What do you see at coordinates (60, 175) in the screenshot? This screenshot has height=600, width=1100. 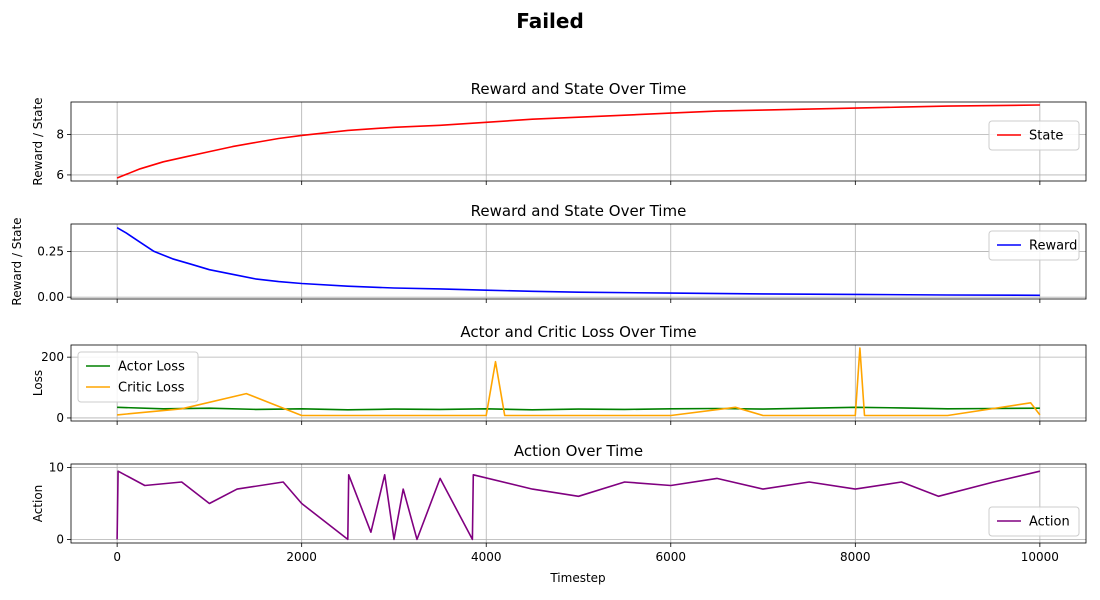 I see `y-tick-label: 6` at bounding box center [60, 175].